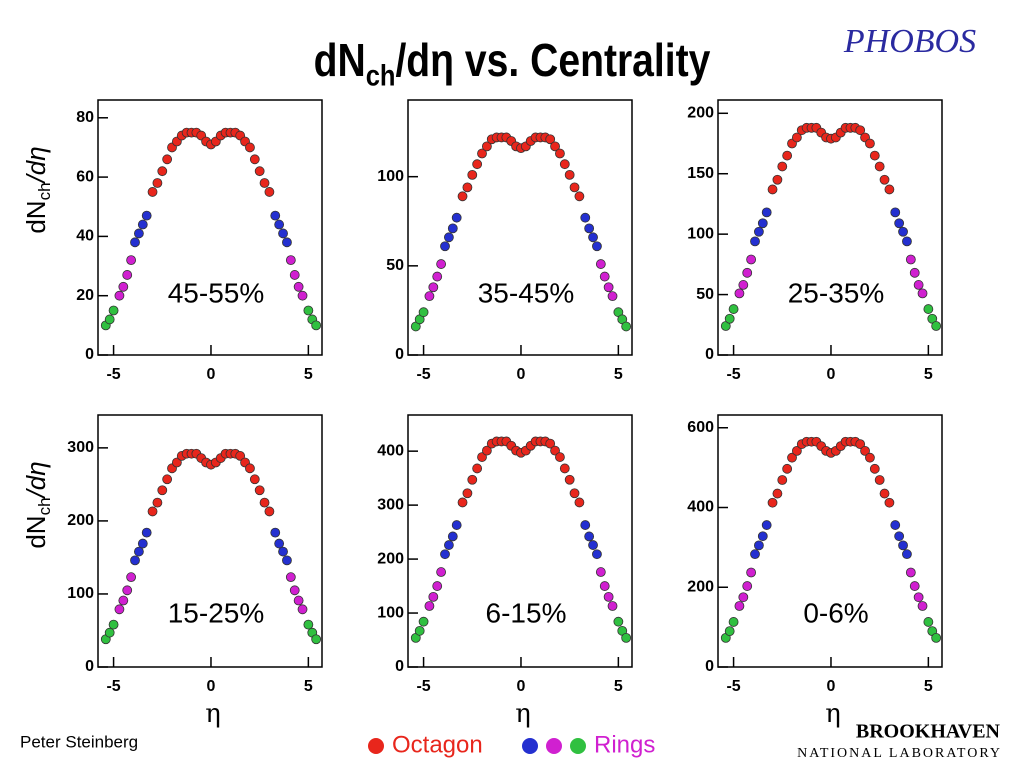 This screenshot has height=768, width=1024. I want to click on slide-title: dNch/dη vs. Centrality, so click(512, 63).